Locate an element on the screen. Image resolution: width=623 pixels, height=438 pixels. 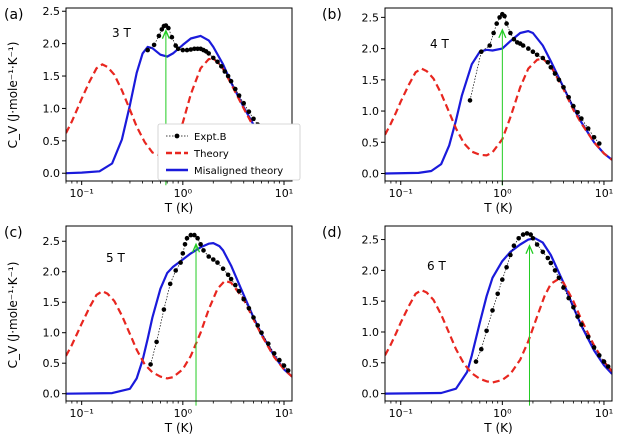
legend-expt-marker is located at coordinates (177, 136).